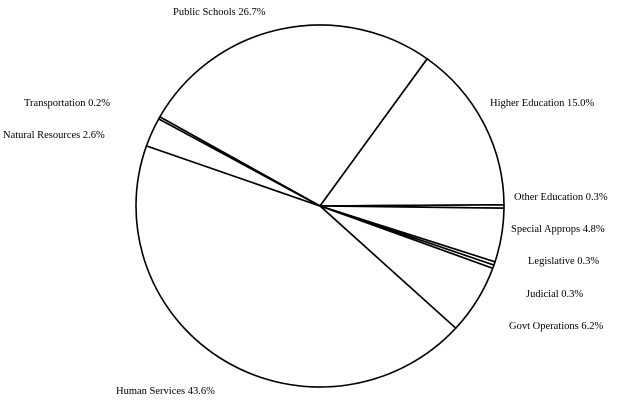  Describe the element at coordinates (412, 132) in the screenshot. I see `pie-slice-higher-education` at that location.